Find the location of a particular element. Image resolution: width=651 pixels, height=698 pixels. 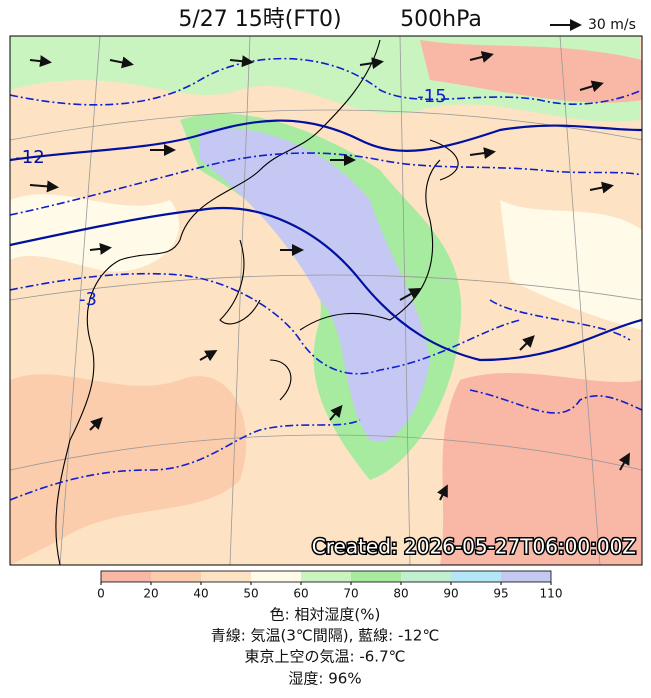

colorbar-tick-label: 20 is located at coordinates (150, 594).